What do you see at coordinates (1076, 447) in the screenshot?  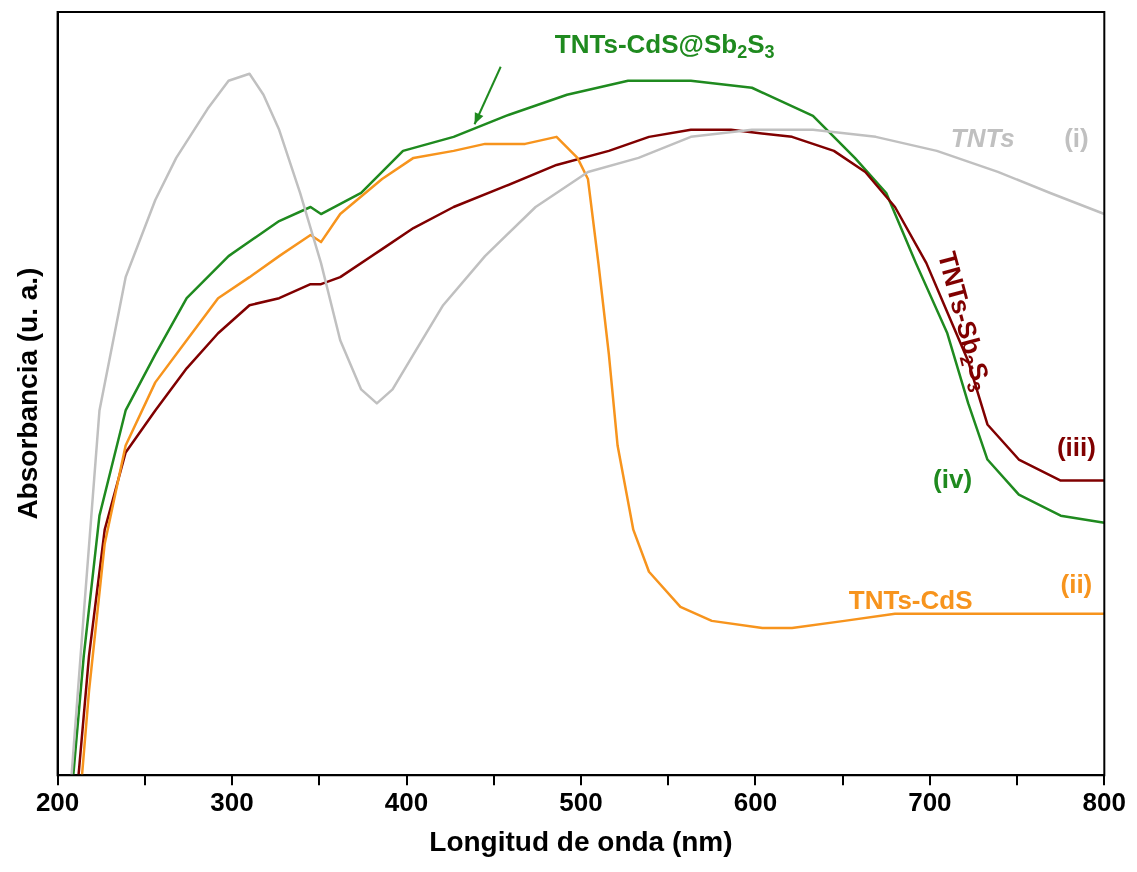 I see `annotation: (iii)` at bounding box center [1076, 447].